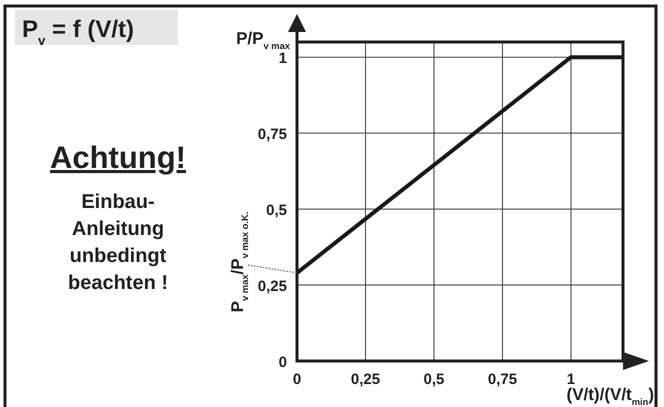 The width and height of the screenshot is (664, 407). What do you see at coordinates (282, 362) in the screenshot?
I see `y-tick-label: 0` at bounding box center [282, 362].